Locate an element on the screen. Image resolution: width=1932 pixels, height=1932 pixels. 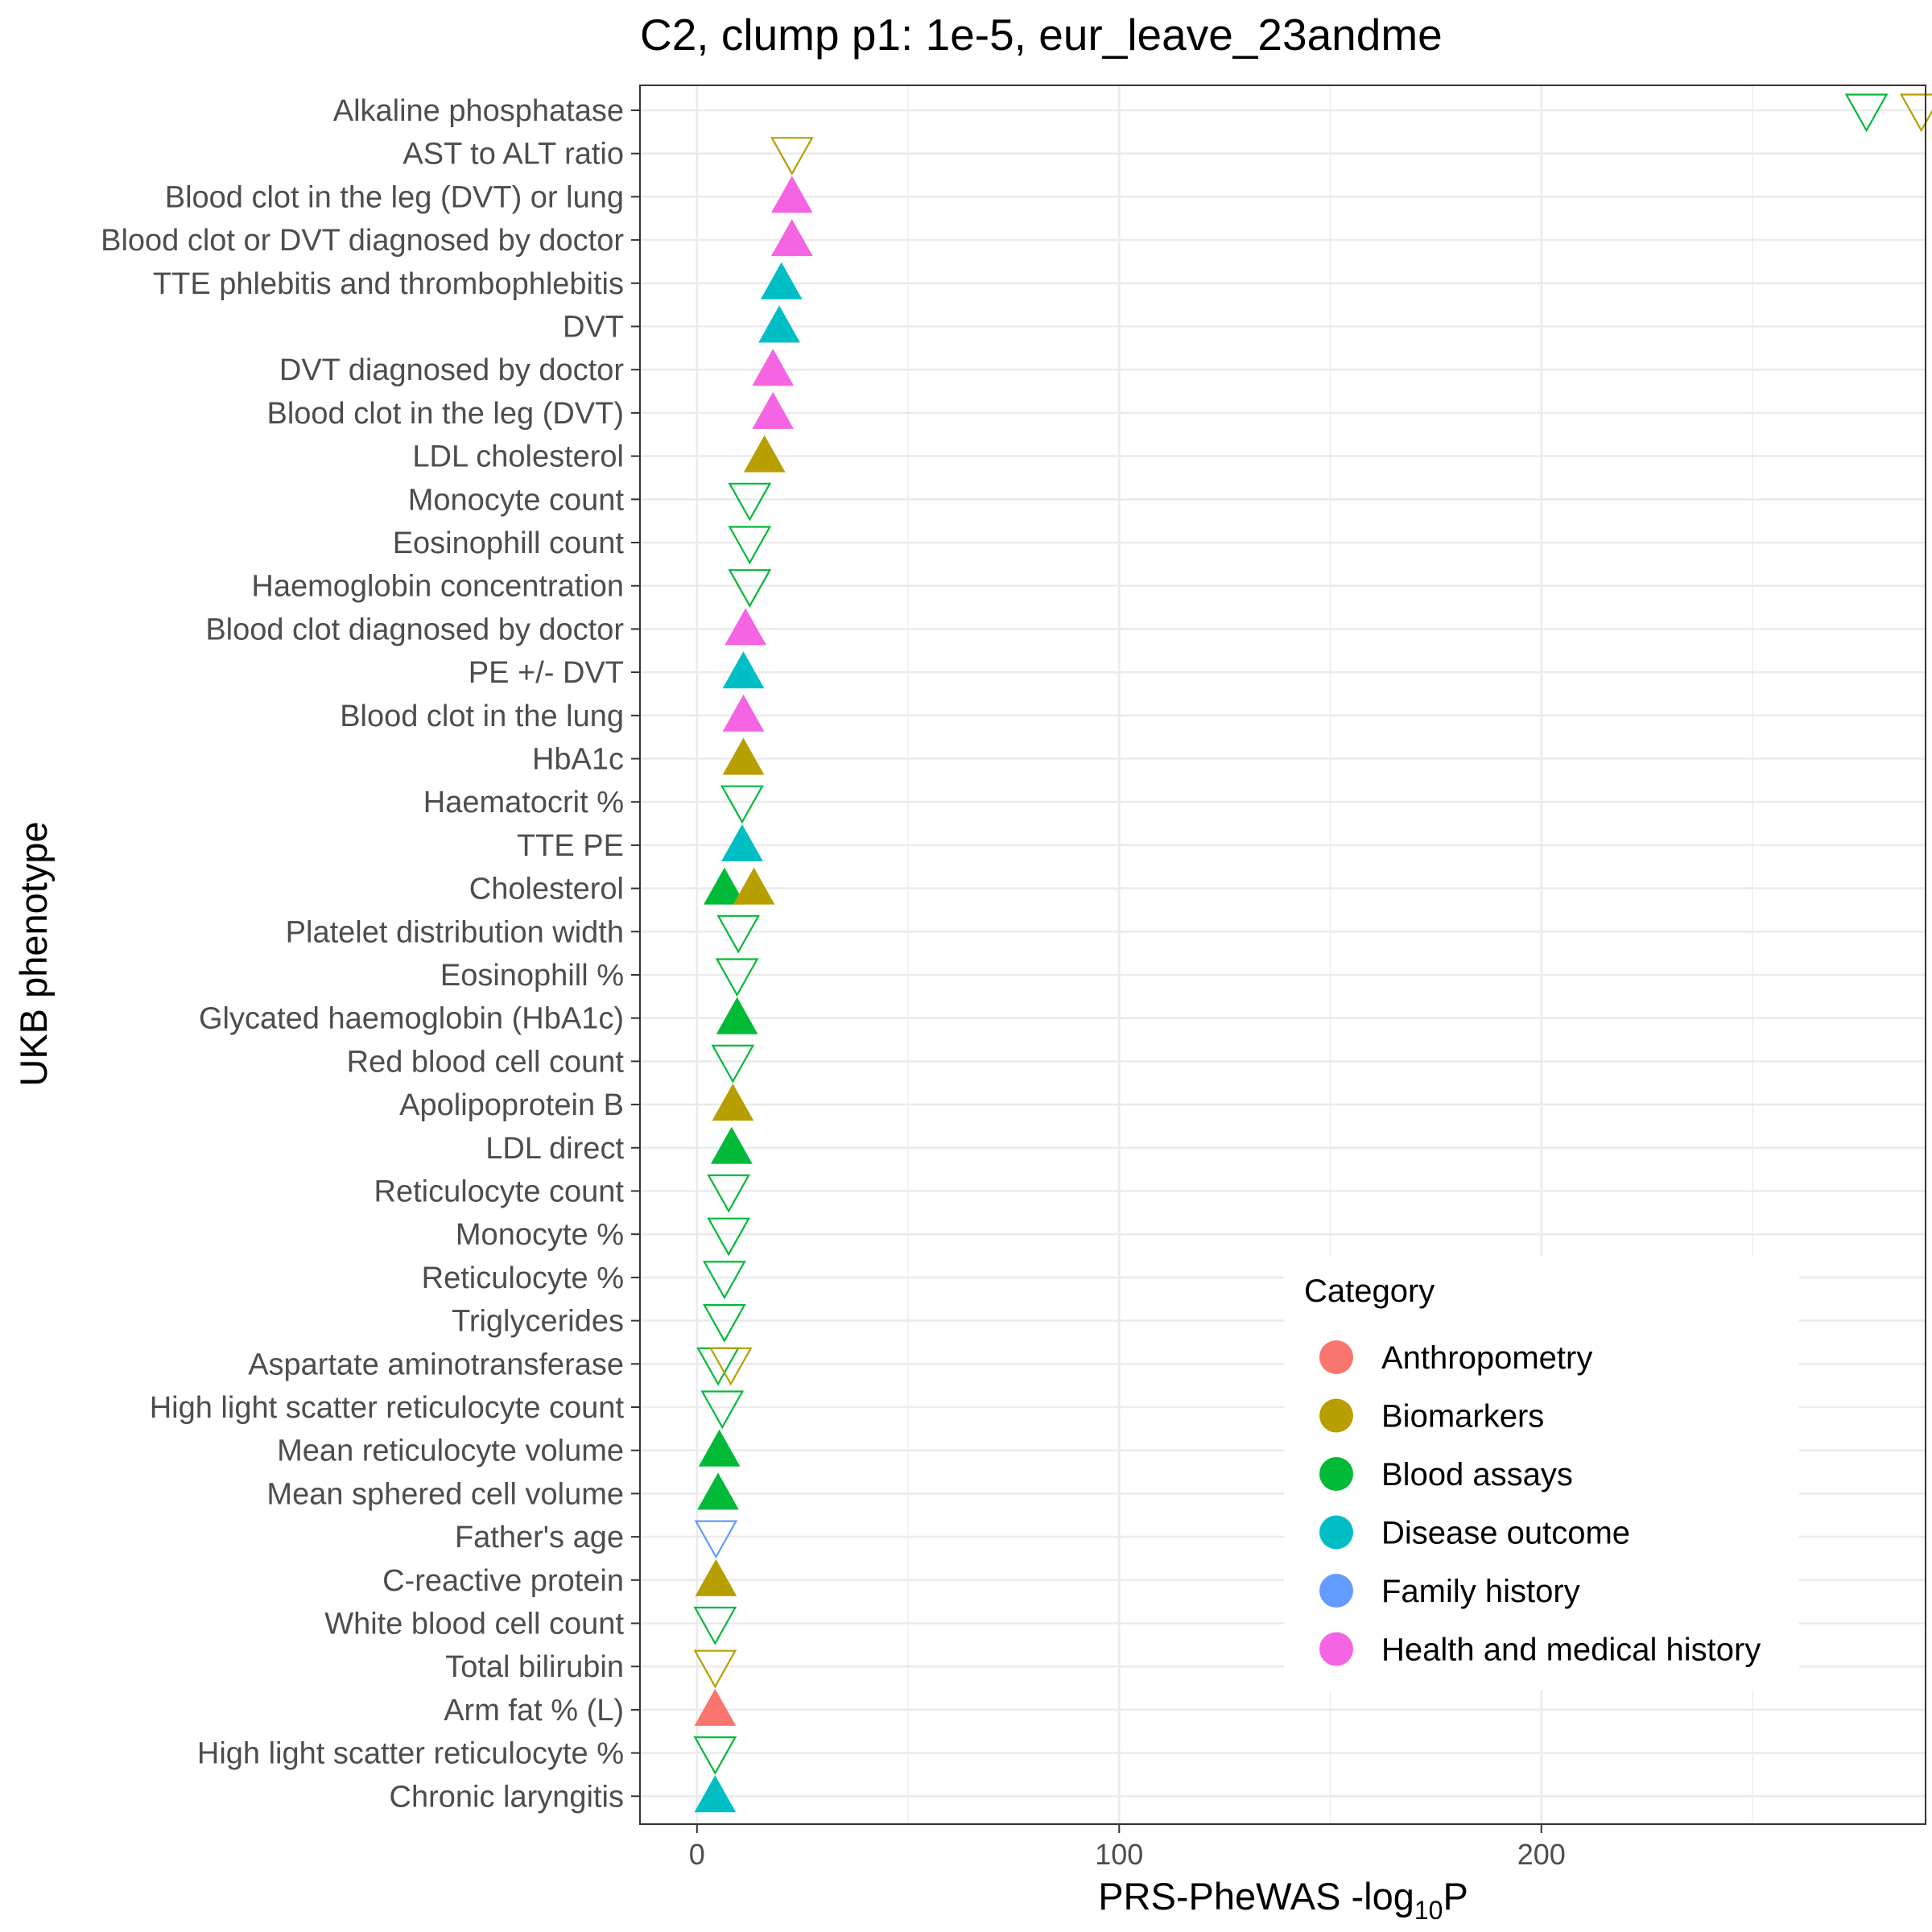
x-axis: 0 100 200 is located at coordinates (1127, 1848).